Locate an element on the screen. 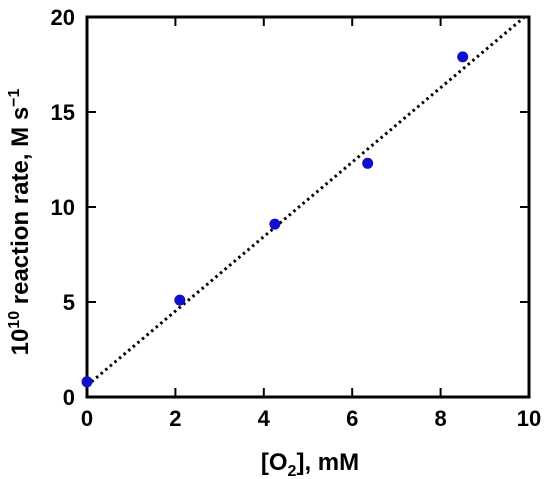 The width and height of the screenshot is (549, 479). y-tick-label: 0 is located at coordinates (69, 397).